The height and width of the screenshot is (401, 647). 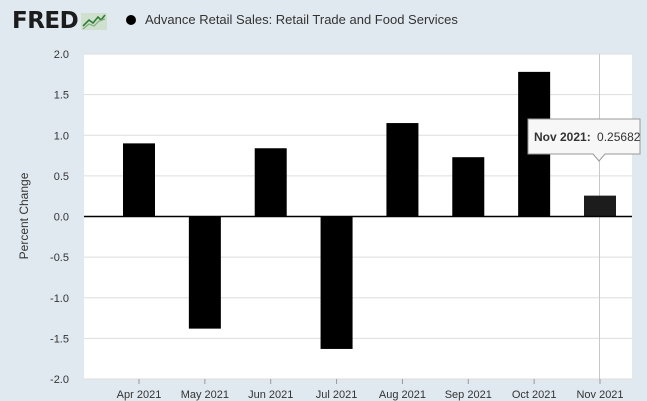 I want to click on y-tick-label: -0.5, so click(x=59, y=258).